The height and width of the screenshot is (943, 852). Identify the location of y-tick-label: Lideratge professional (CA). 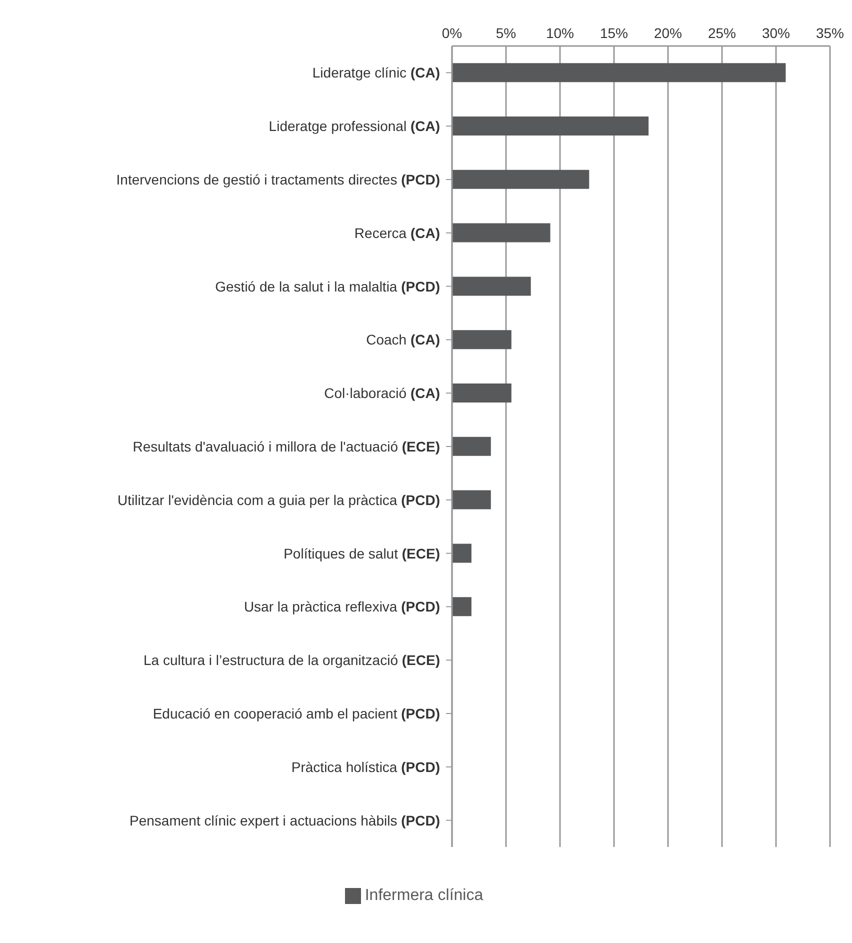
(354, 126).